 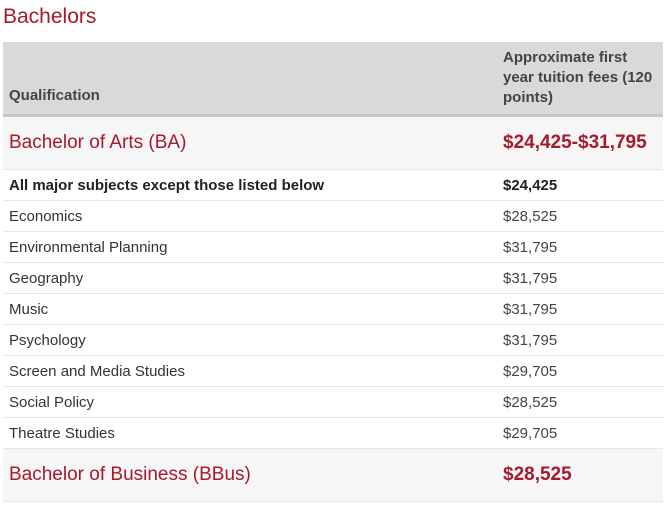 I want to click on qualification-fee: $28,525, so click(x=580, y=475).